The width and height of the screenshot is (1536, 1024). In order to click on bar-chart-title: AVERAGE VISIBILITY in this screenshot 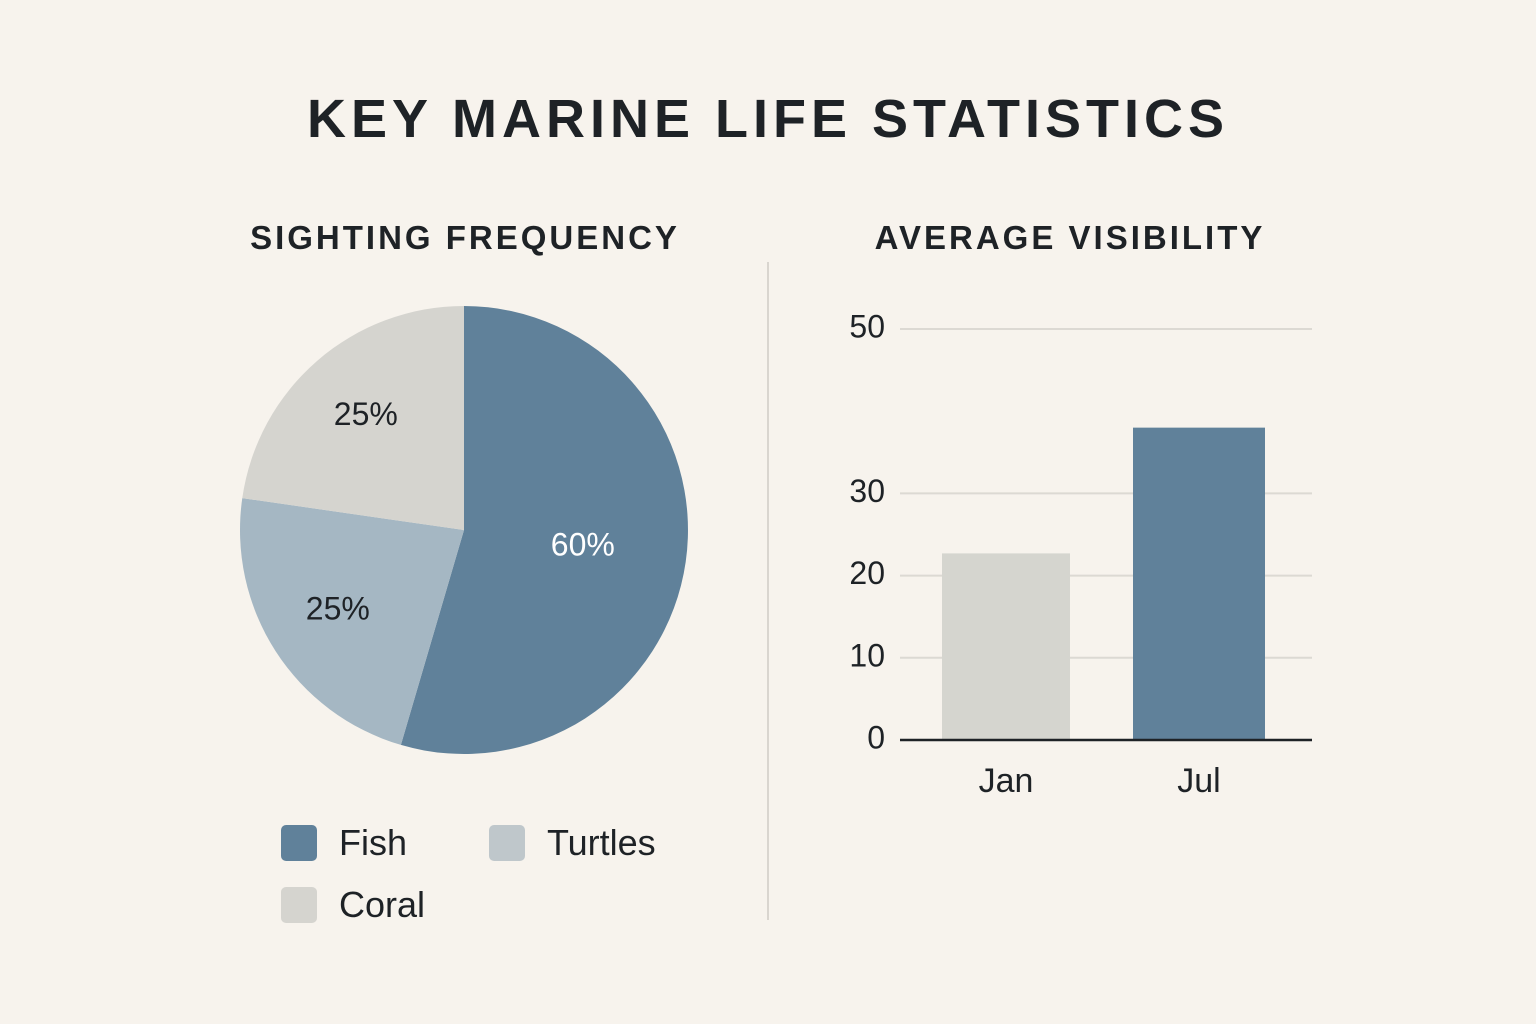, I will do `click(1070, 237)`.